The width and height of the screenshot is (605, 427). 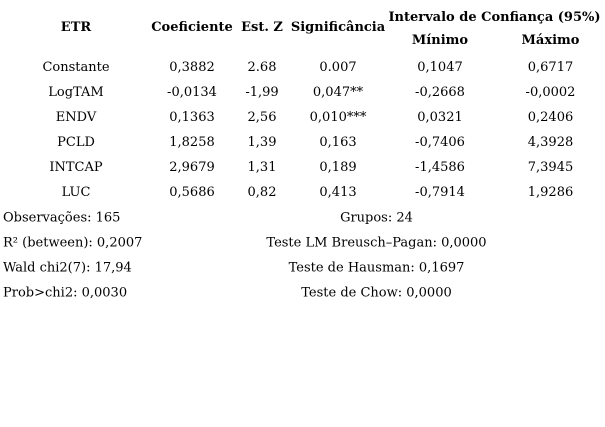 What do you see at coordinates (440, 40) in the screenshot?
I see `col-header-minimo: Mínimo` at bounding box center [440, 40].